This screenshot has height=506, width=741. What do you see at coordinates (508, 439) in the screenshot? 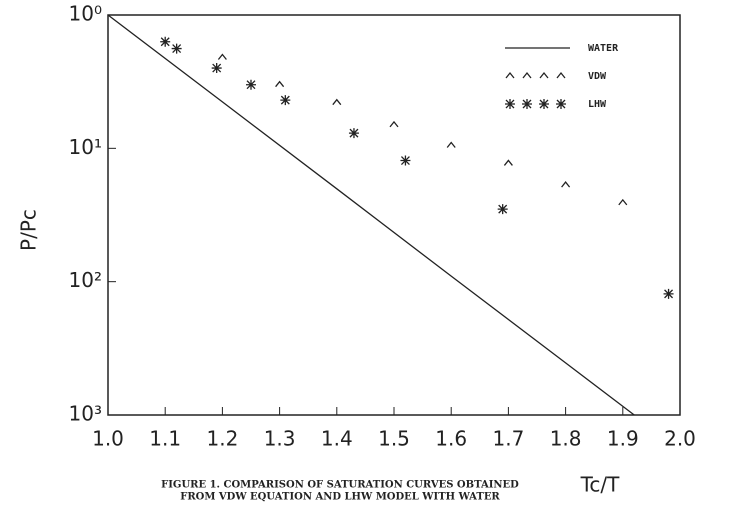
I see `x-tick-label: 1.7` at bounding box center [508, 439].